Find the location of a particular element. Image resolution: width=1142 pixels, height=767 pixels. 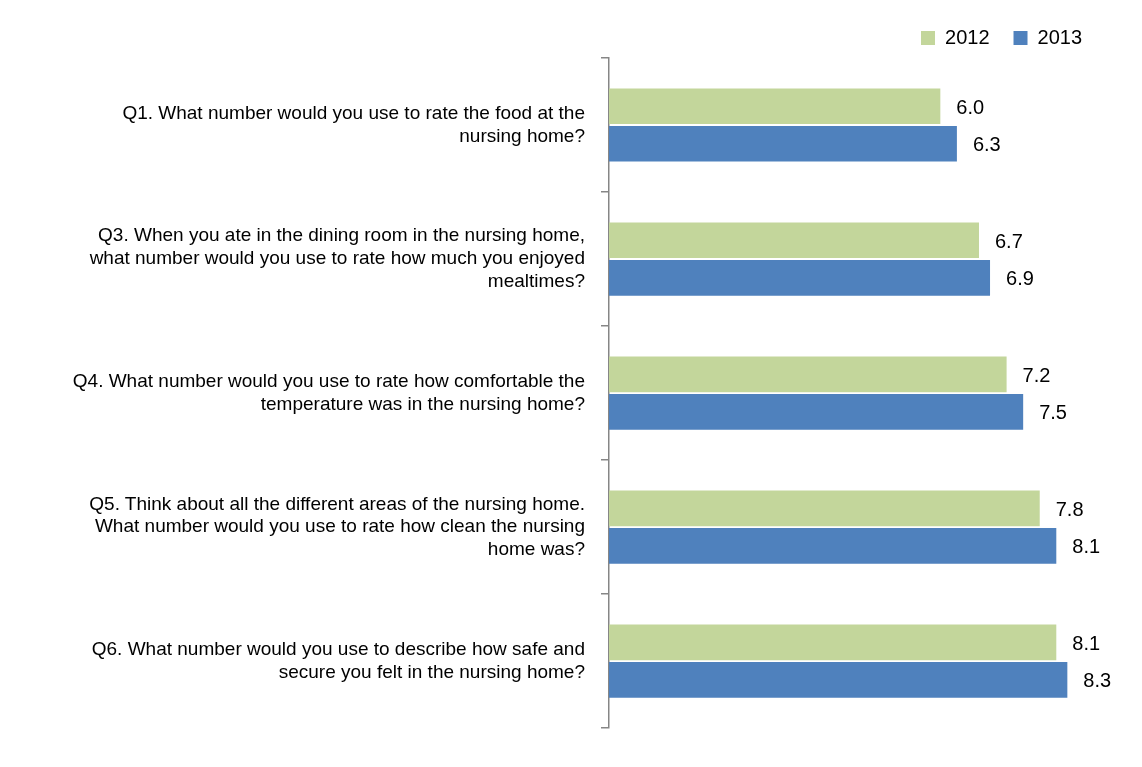

legend-label: 2012 is located at coordinates (967, 36).